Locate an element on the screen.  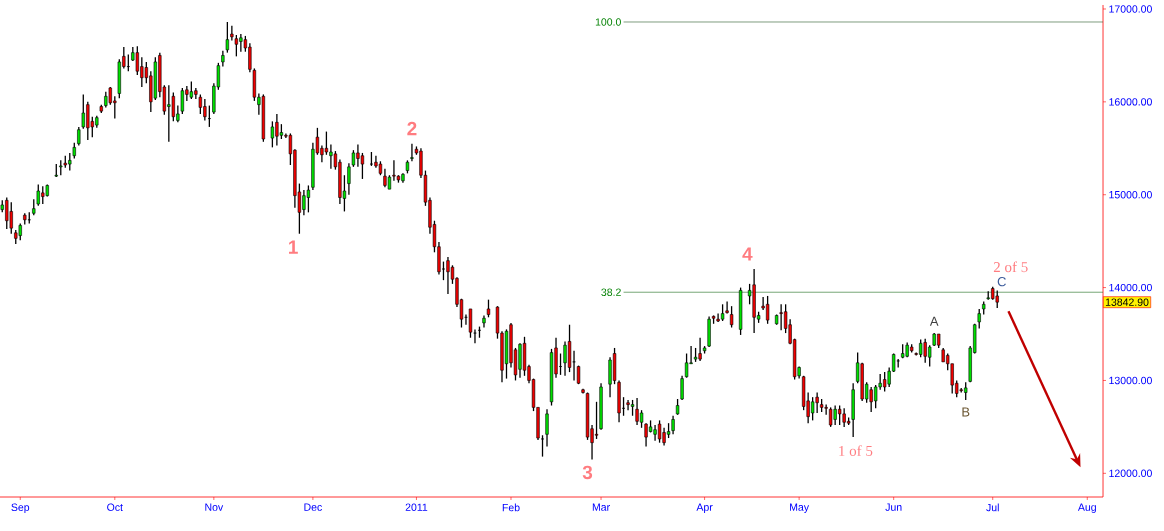
y-tick-label: 14000.00 is located at coordinates (1130, 287).